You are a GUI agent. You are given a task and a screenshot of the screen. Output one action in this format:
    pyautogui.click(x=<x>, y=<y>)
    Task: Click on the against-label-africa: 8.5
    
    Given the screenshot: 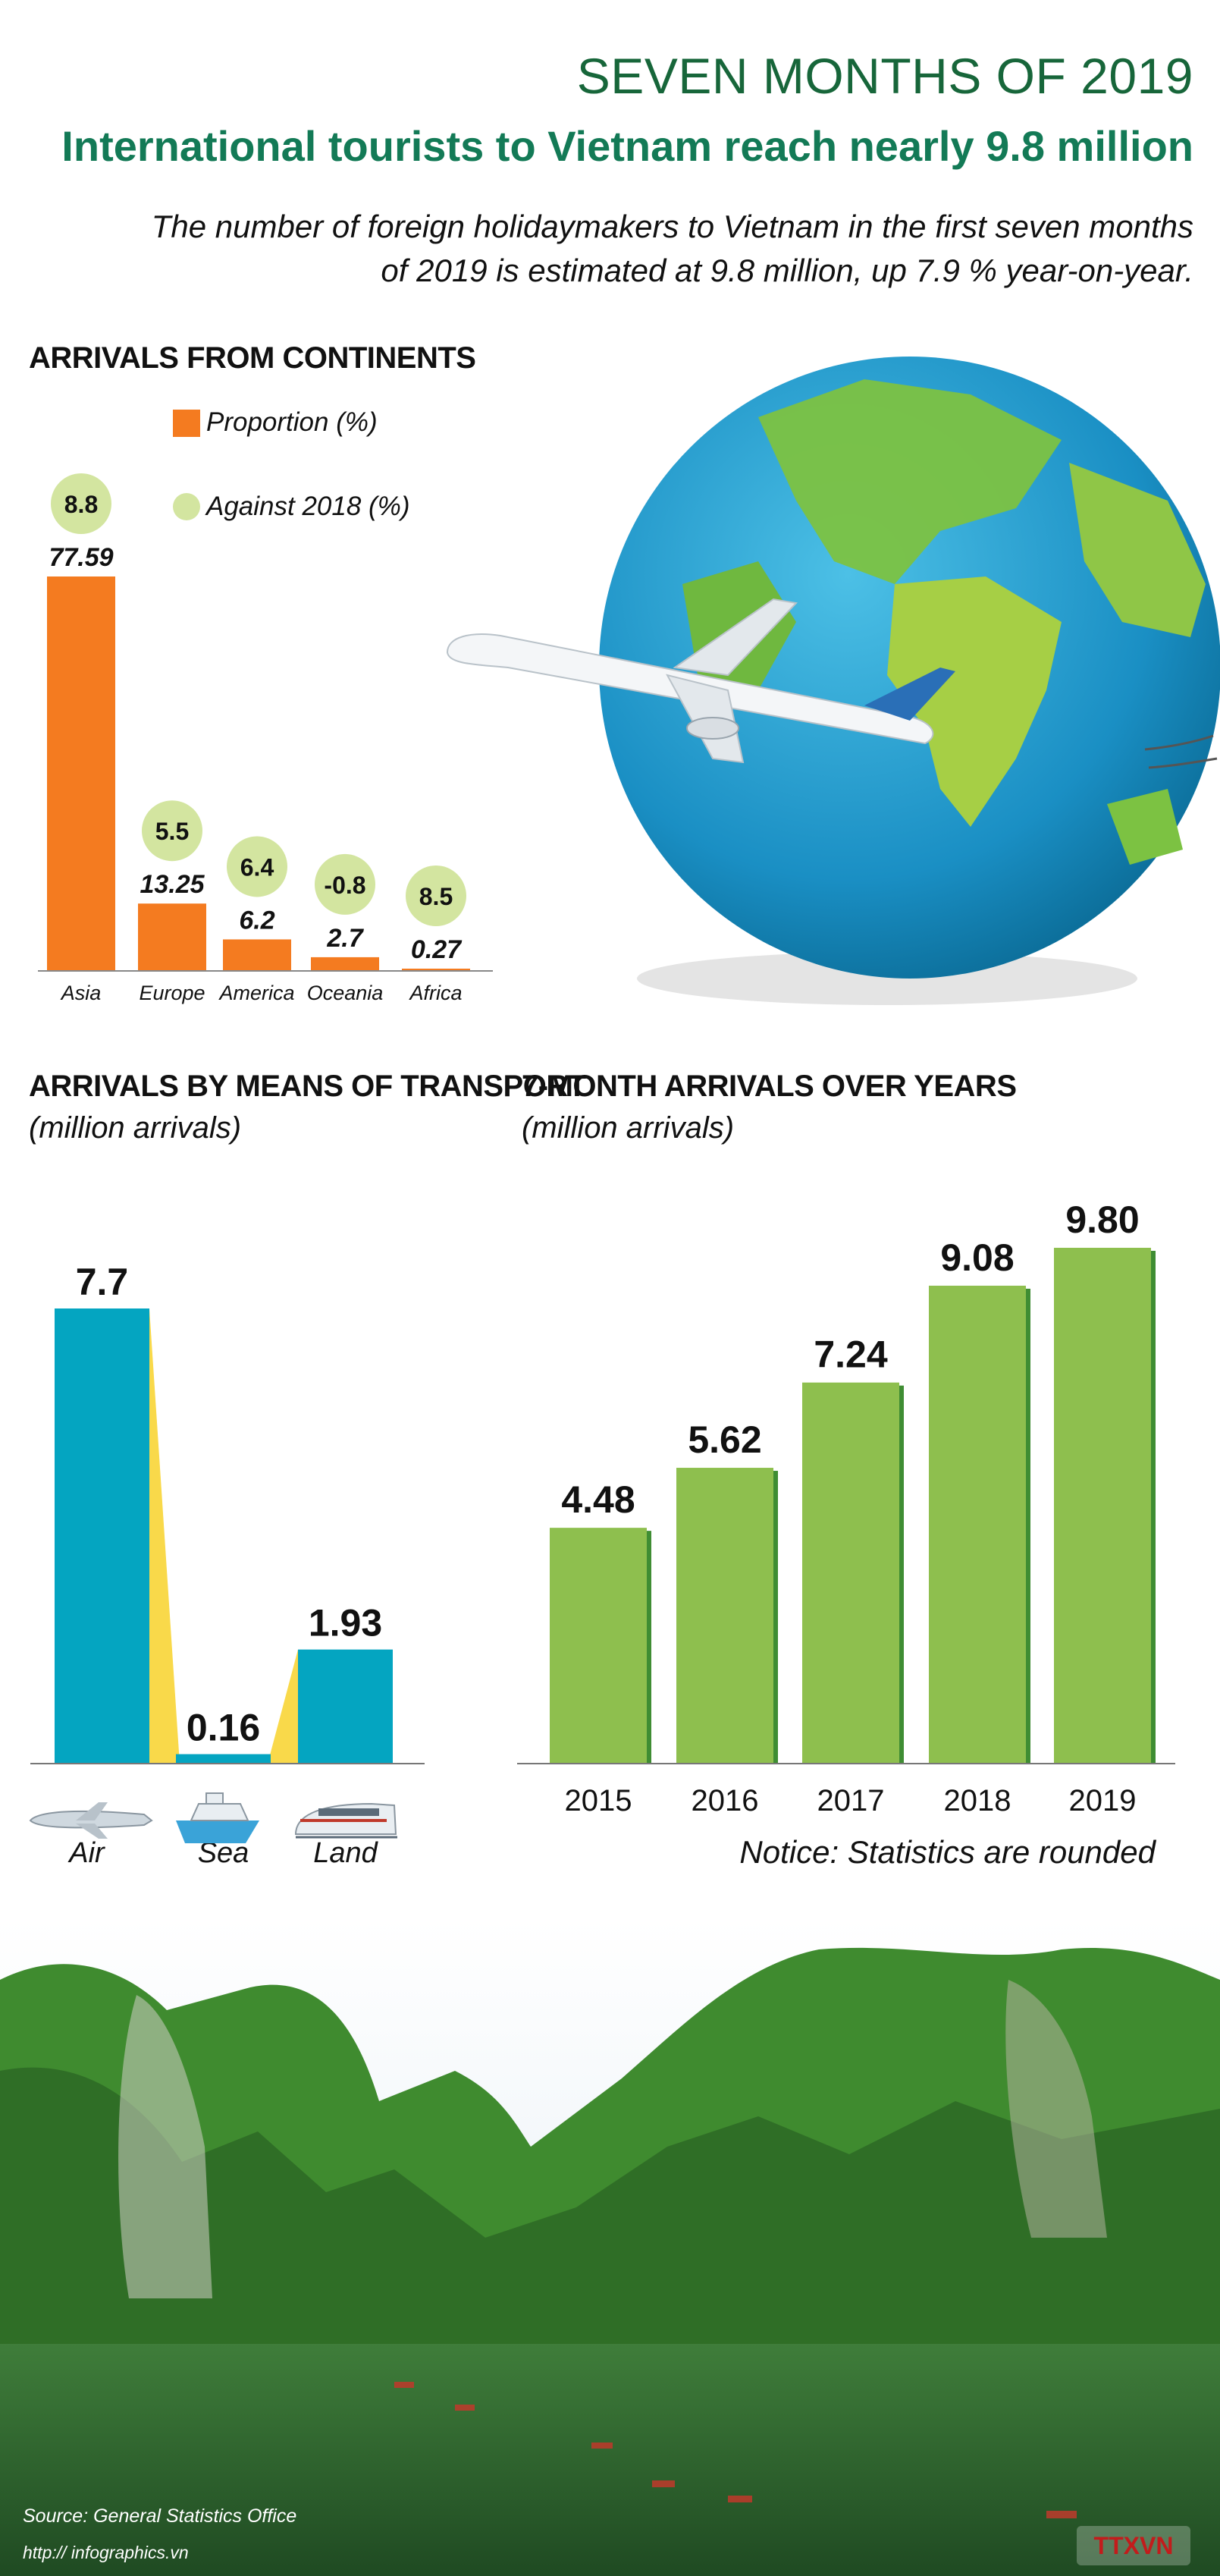 What is the action you would take?
    pyautogui.click(x=436, y=896)
    